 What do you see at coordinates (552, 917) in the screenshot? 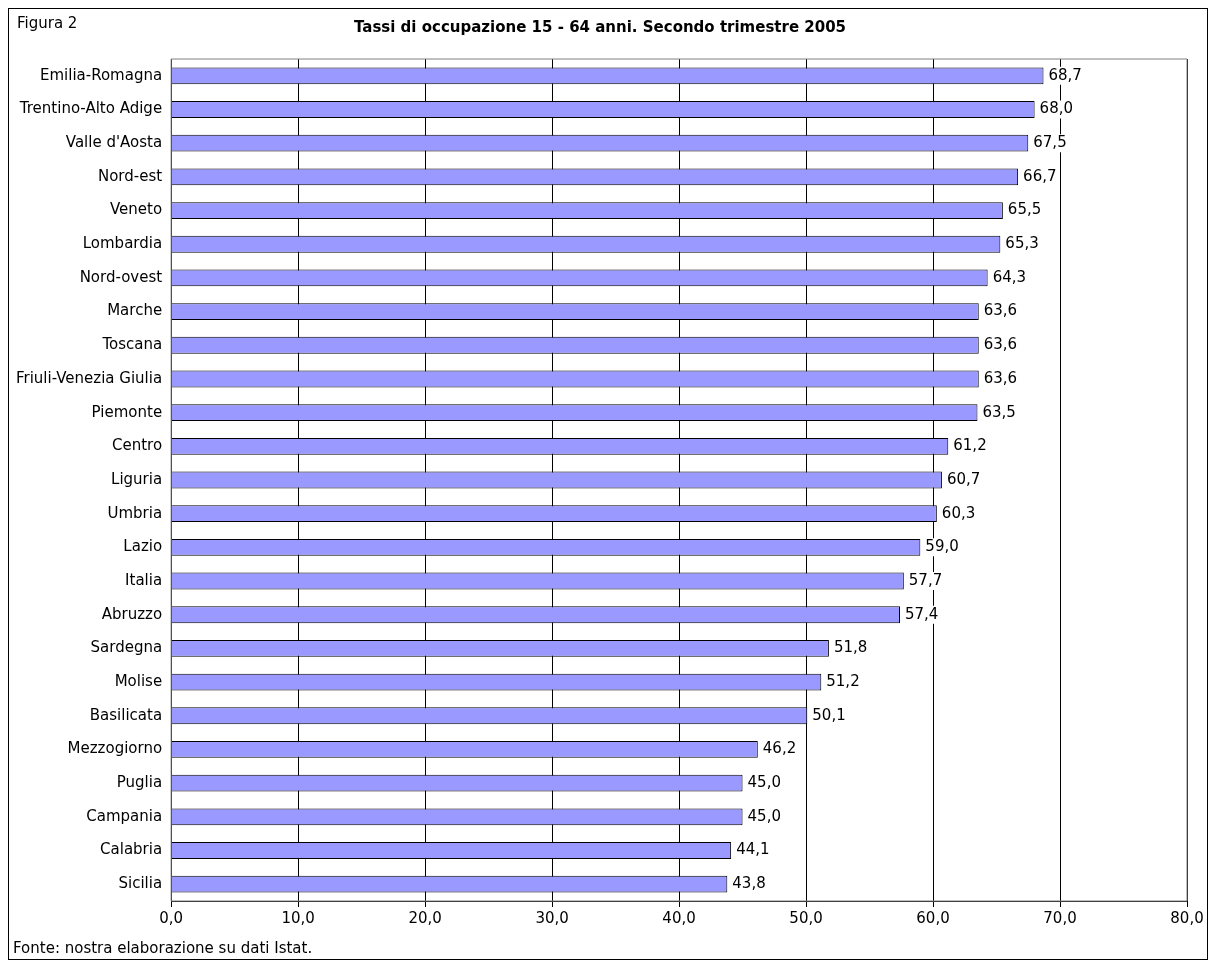
I see `x-tick-label: 30,0` at bounding box center [552, 917].